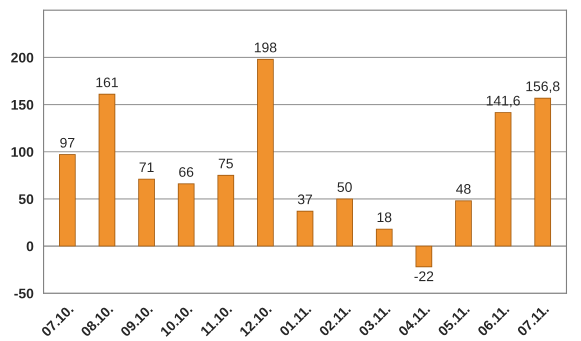  Describe the element at coordinates (22, 57) in the screenshot. I see `y-tick-label: 200` at that location.